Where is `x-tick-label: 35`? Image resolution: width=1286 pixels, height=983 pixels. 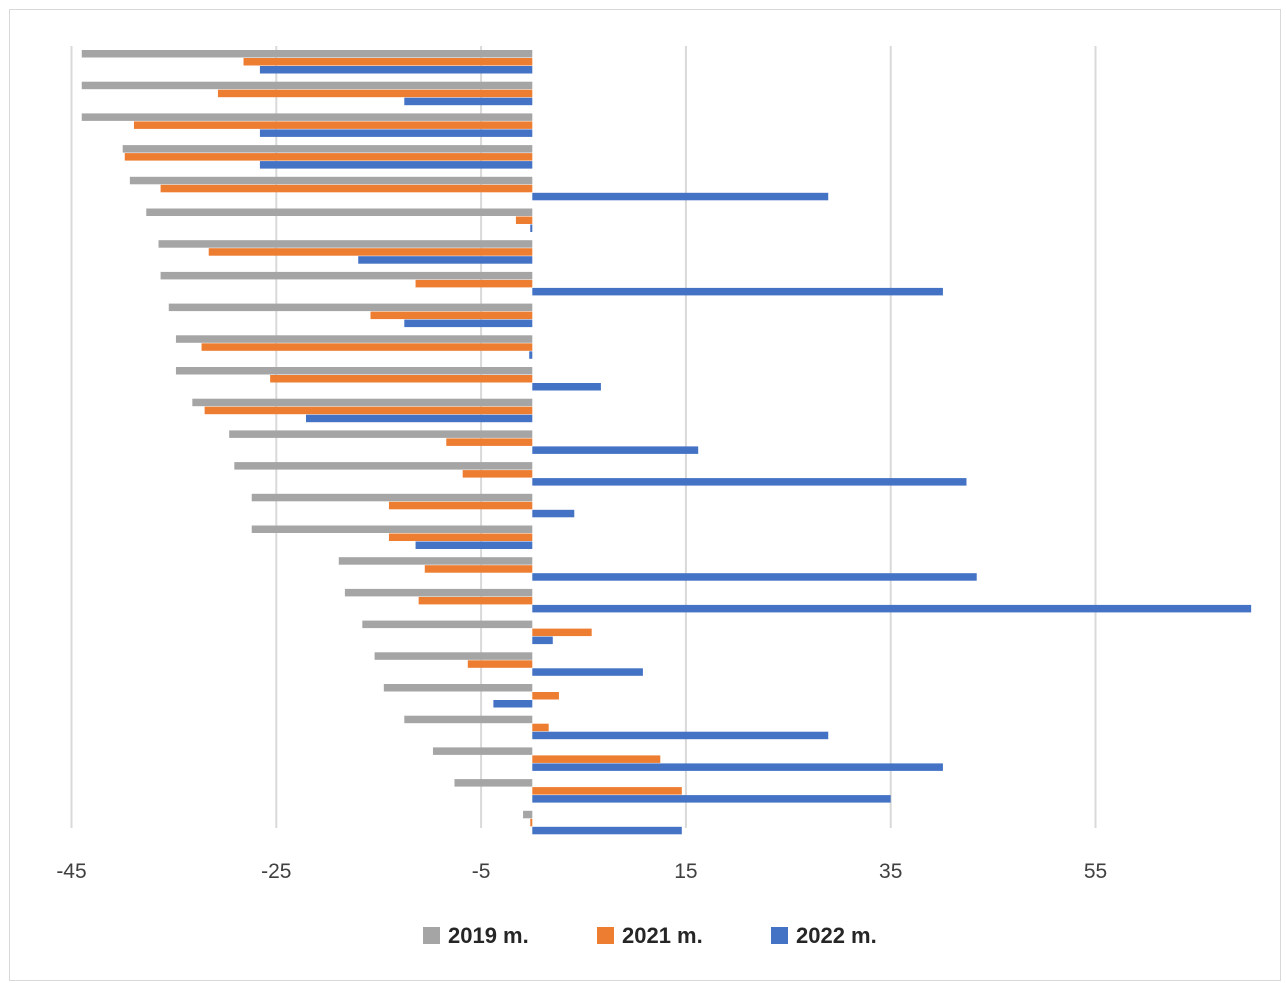
x-tick-label: 35 is located at coordinates (890, 871).